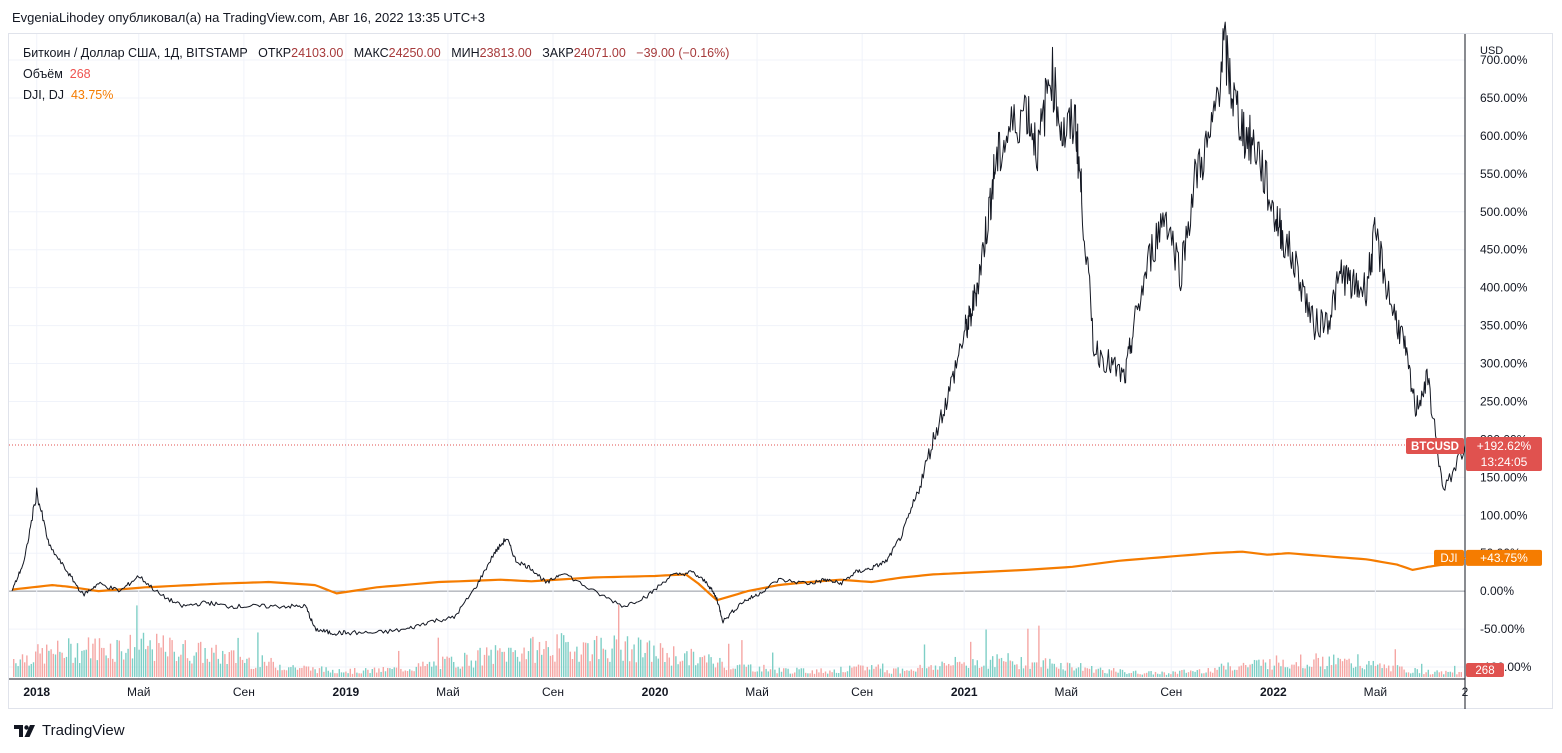 This screenshot has width=1562, height=753. I want to click on legend-dji-value: 43.75%, so click(92, 95).